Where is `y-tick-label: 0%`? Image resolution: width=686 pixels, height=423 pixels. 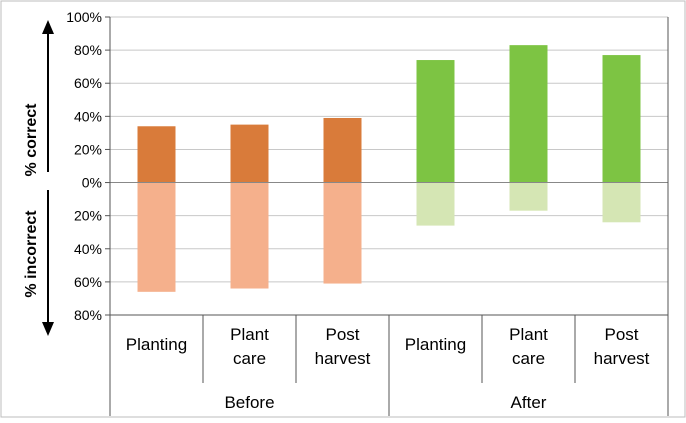
y-tick-label: 0% is located at coordinates (92, 183).